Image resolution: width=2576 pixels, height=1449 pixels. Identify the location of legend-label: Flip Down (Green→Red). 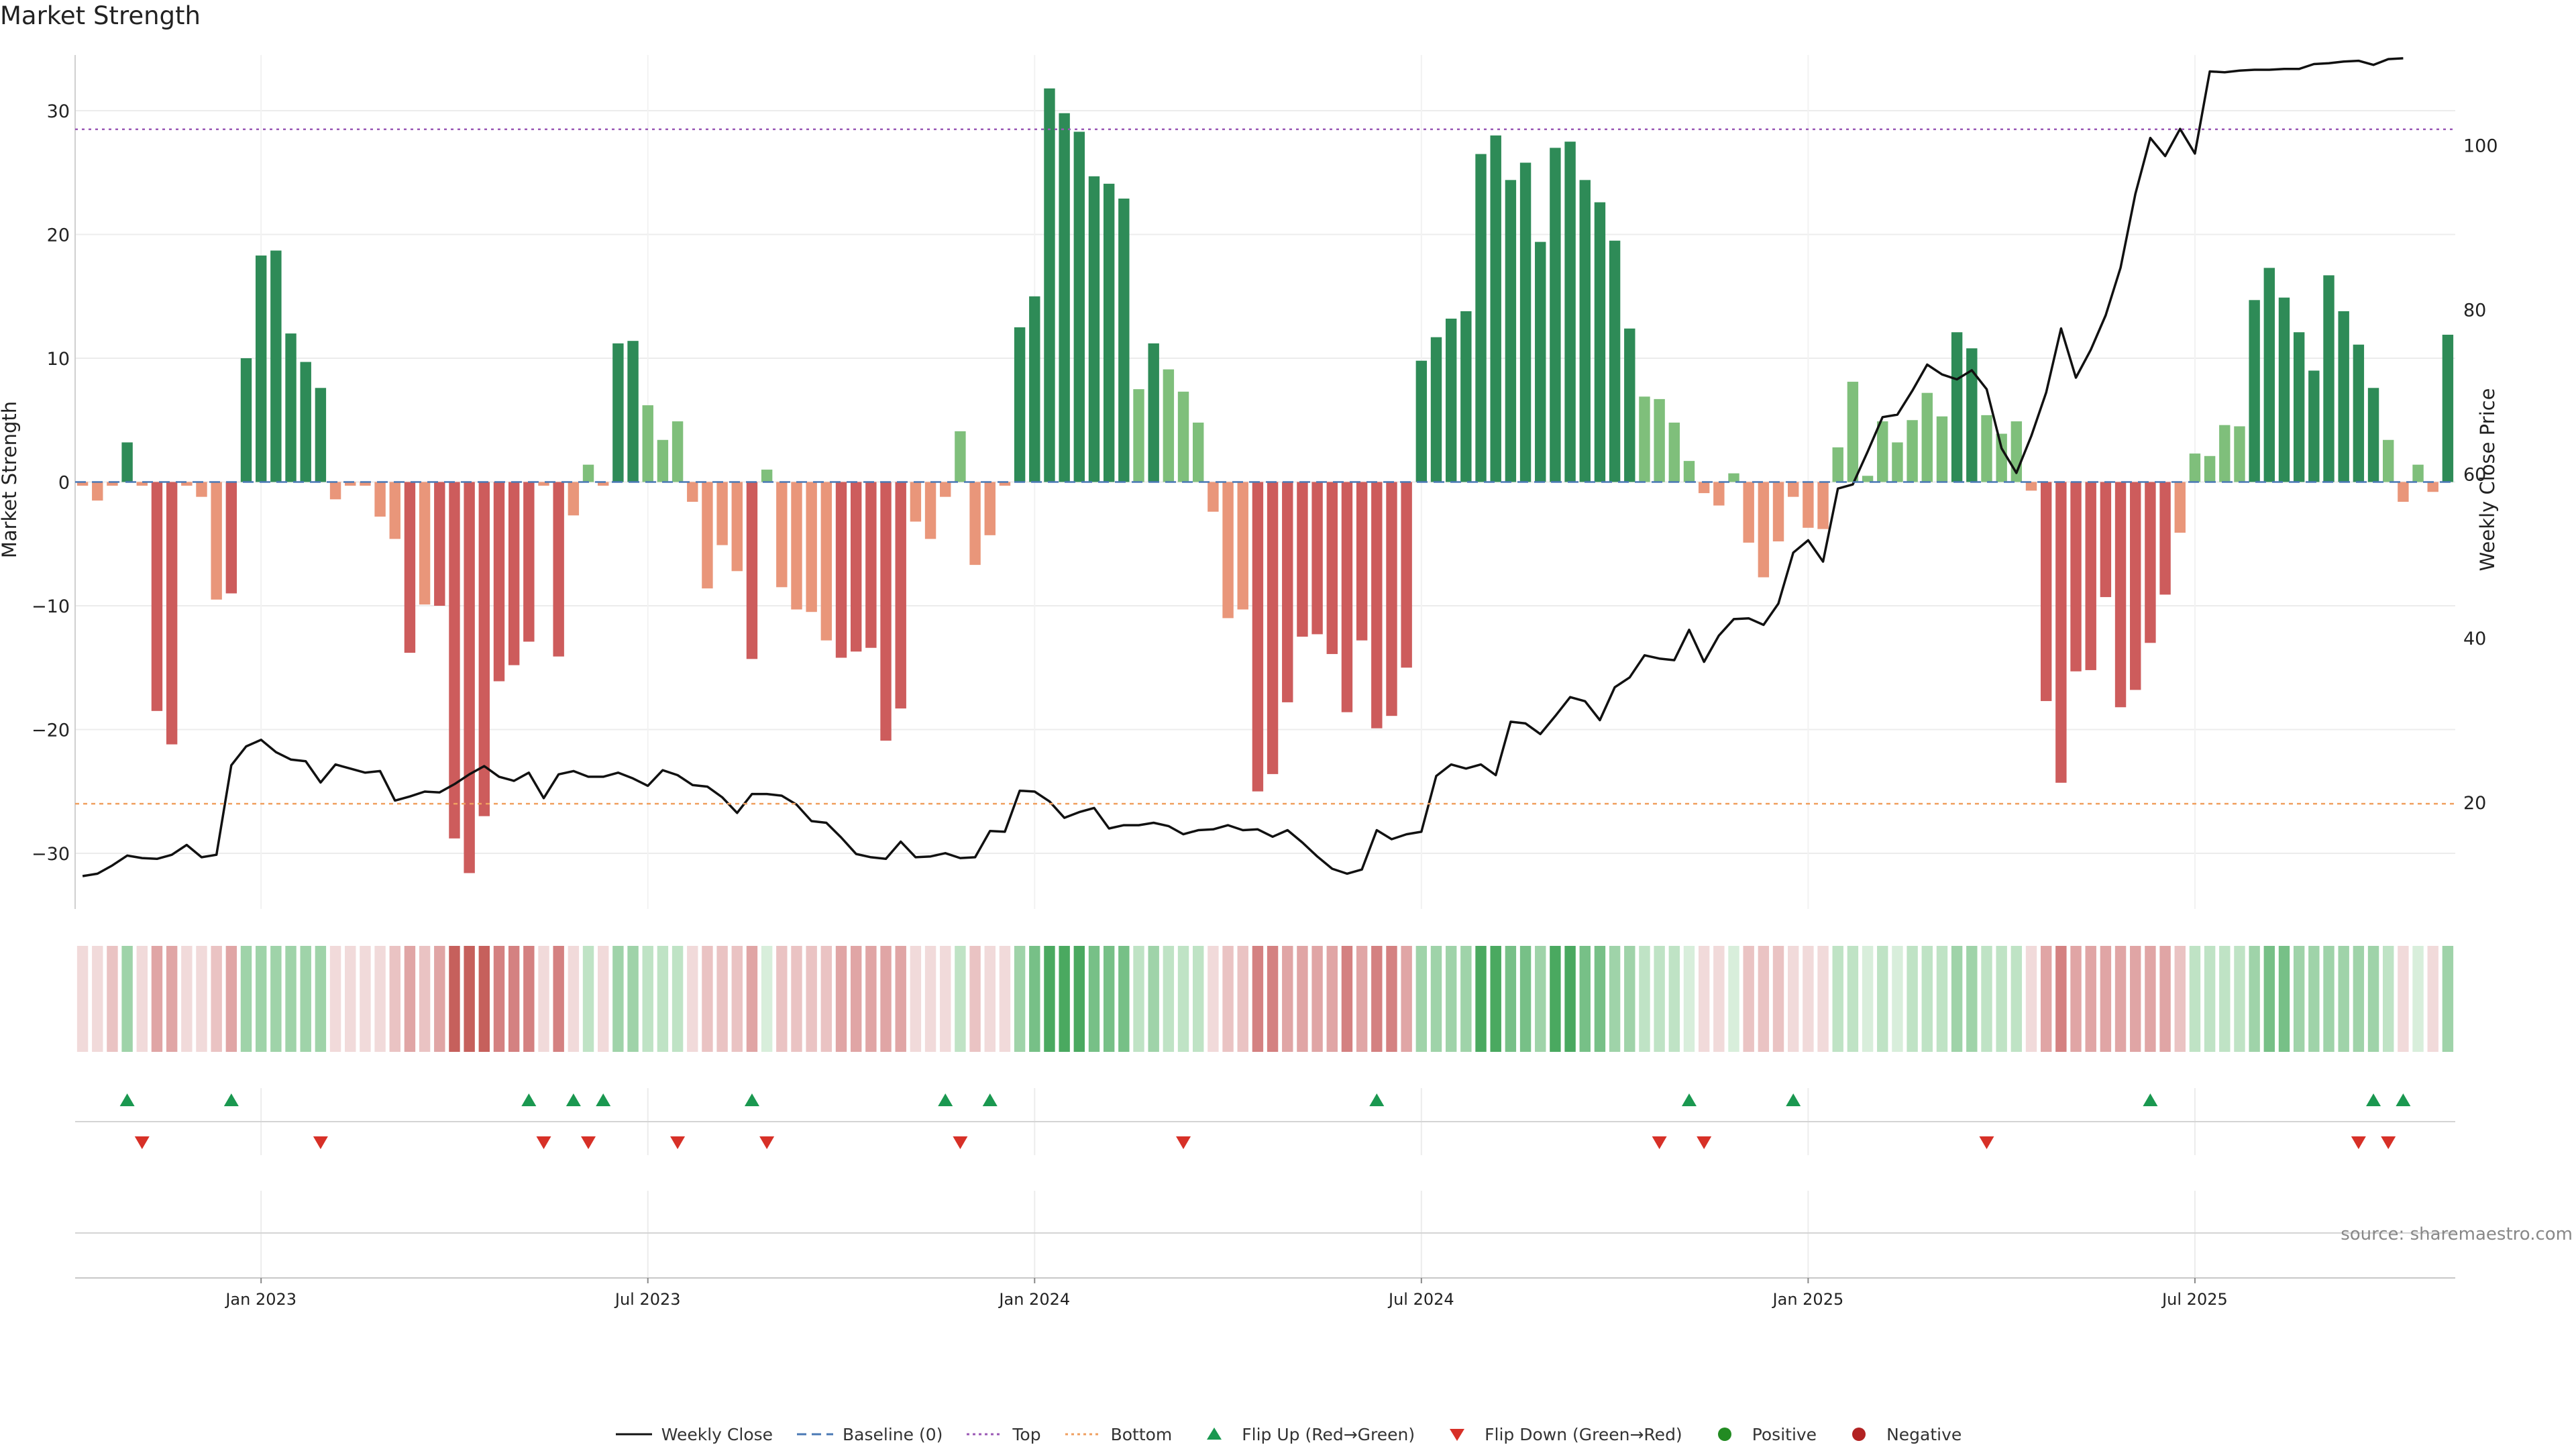
(1583, 1434).